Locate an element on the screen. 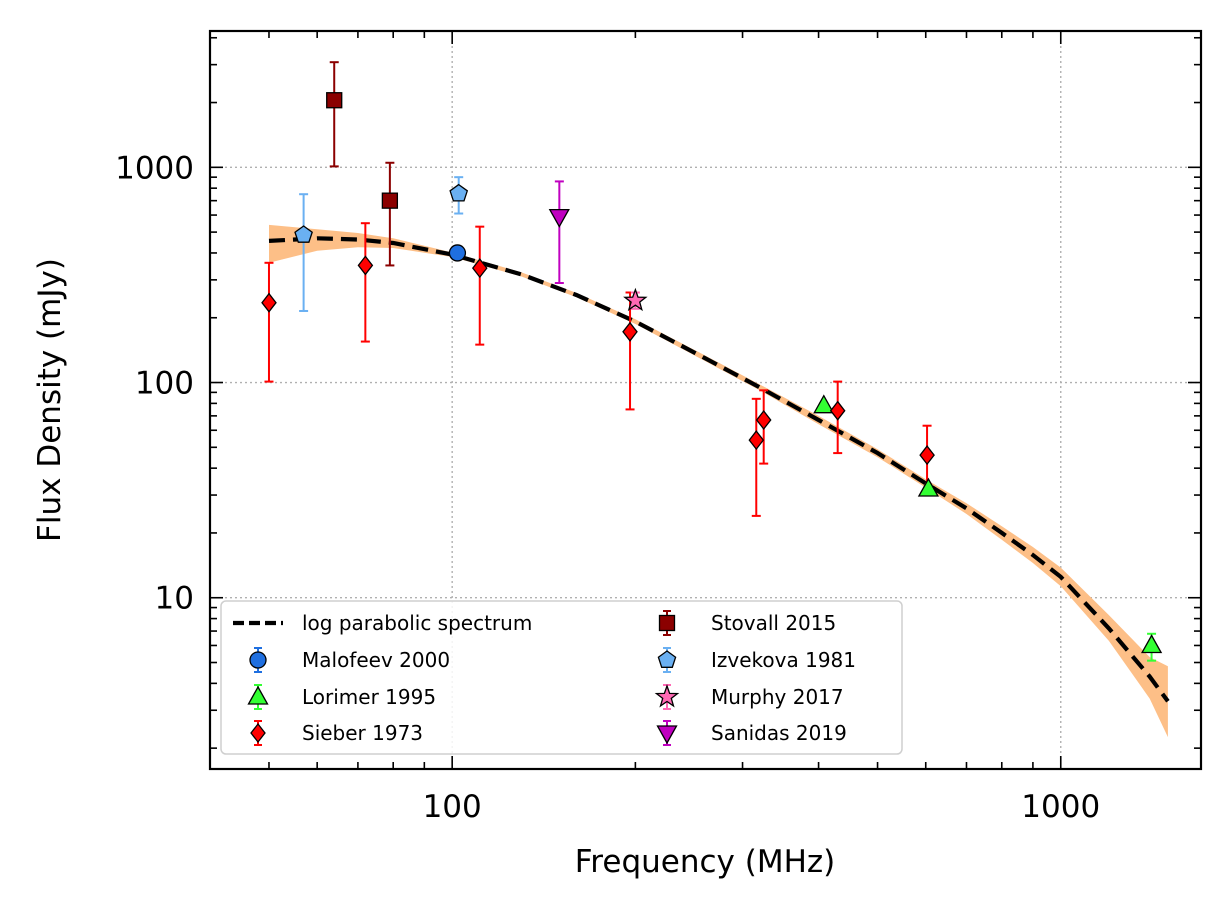 Image resolution: width=1231 pixels, height=914 pixels. legend-label: Malofeev 2000 is located at coordinates (376, 660).